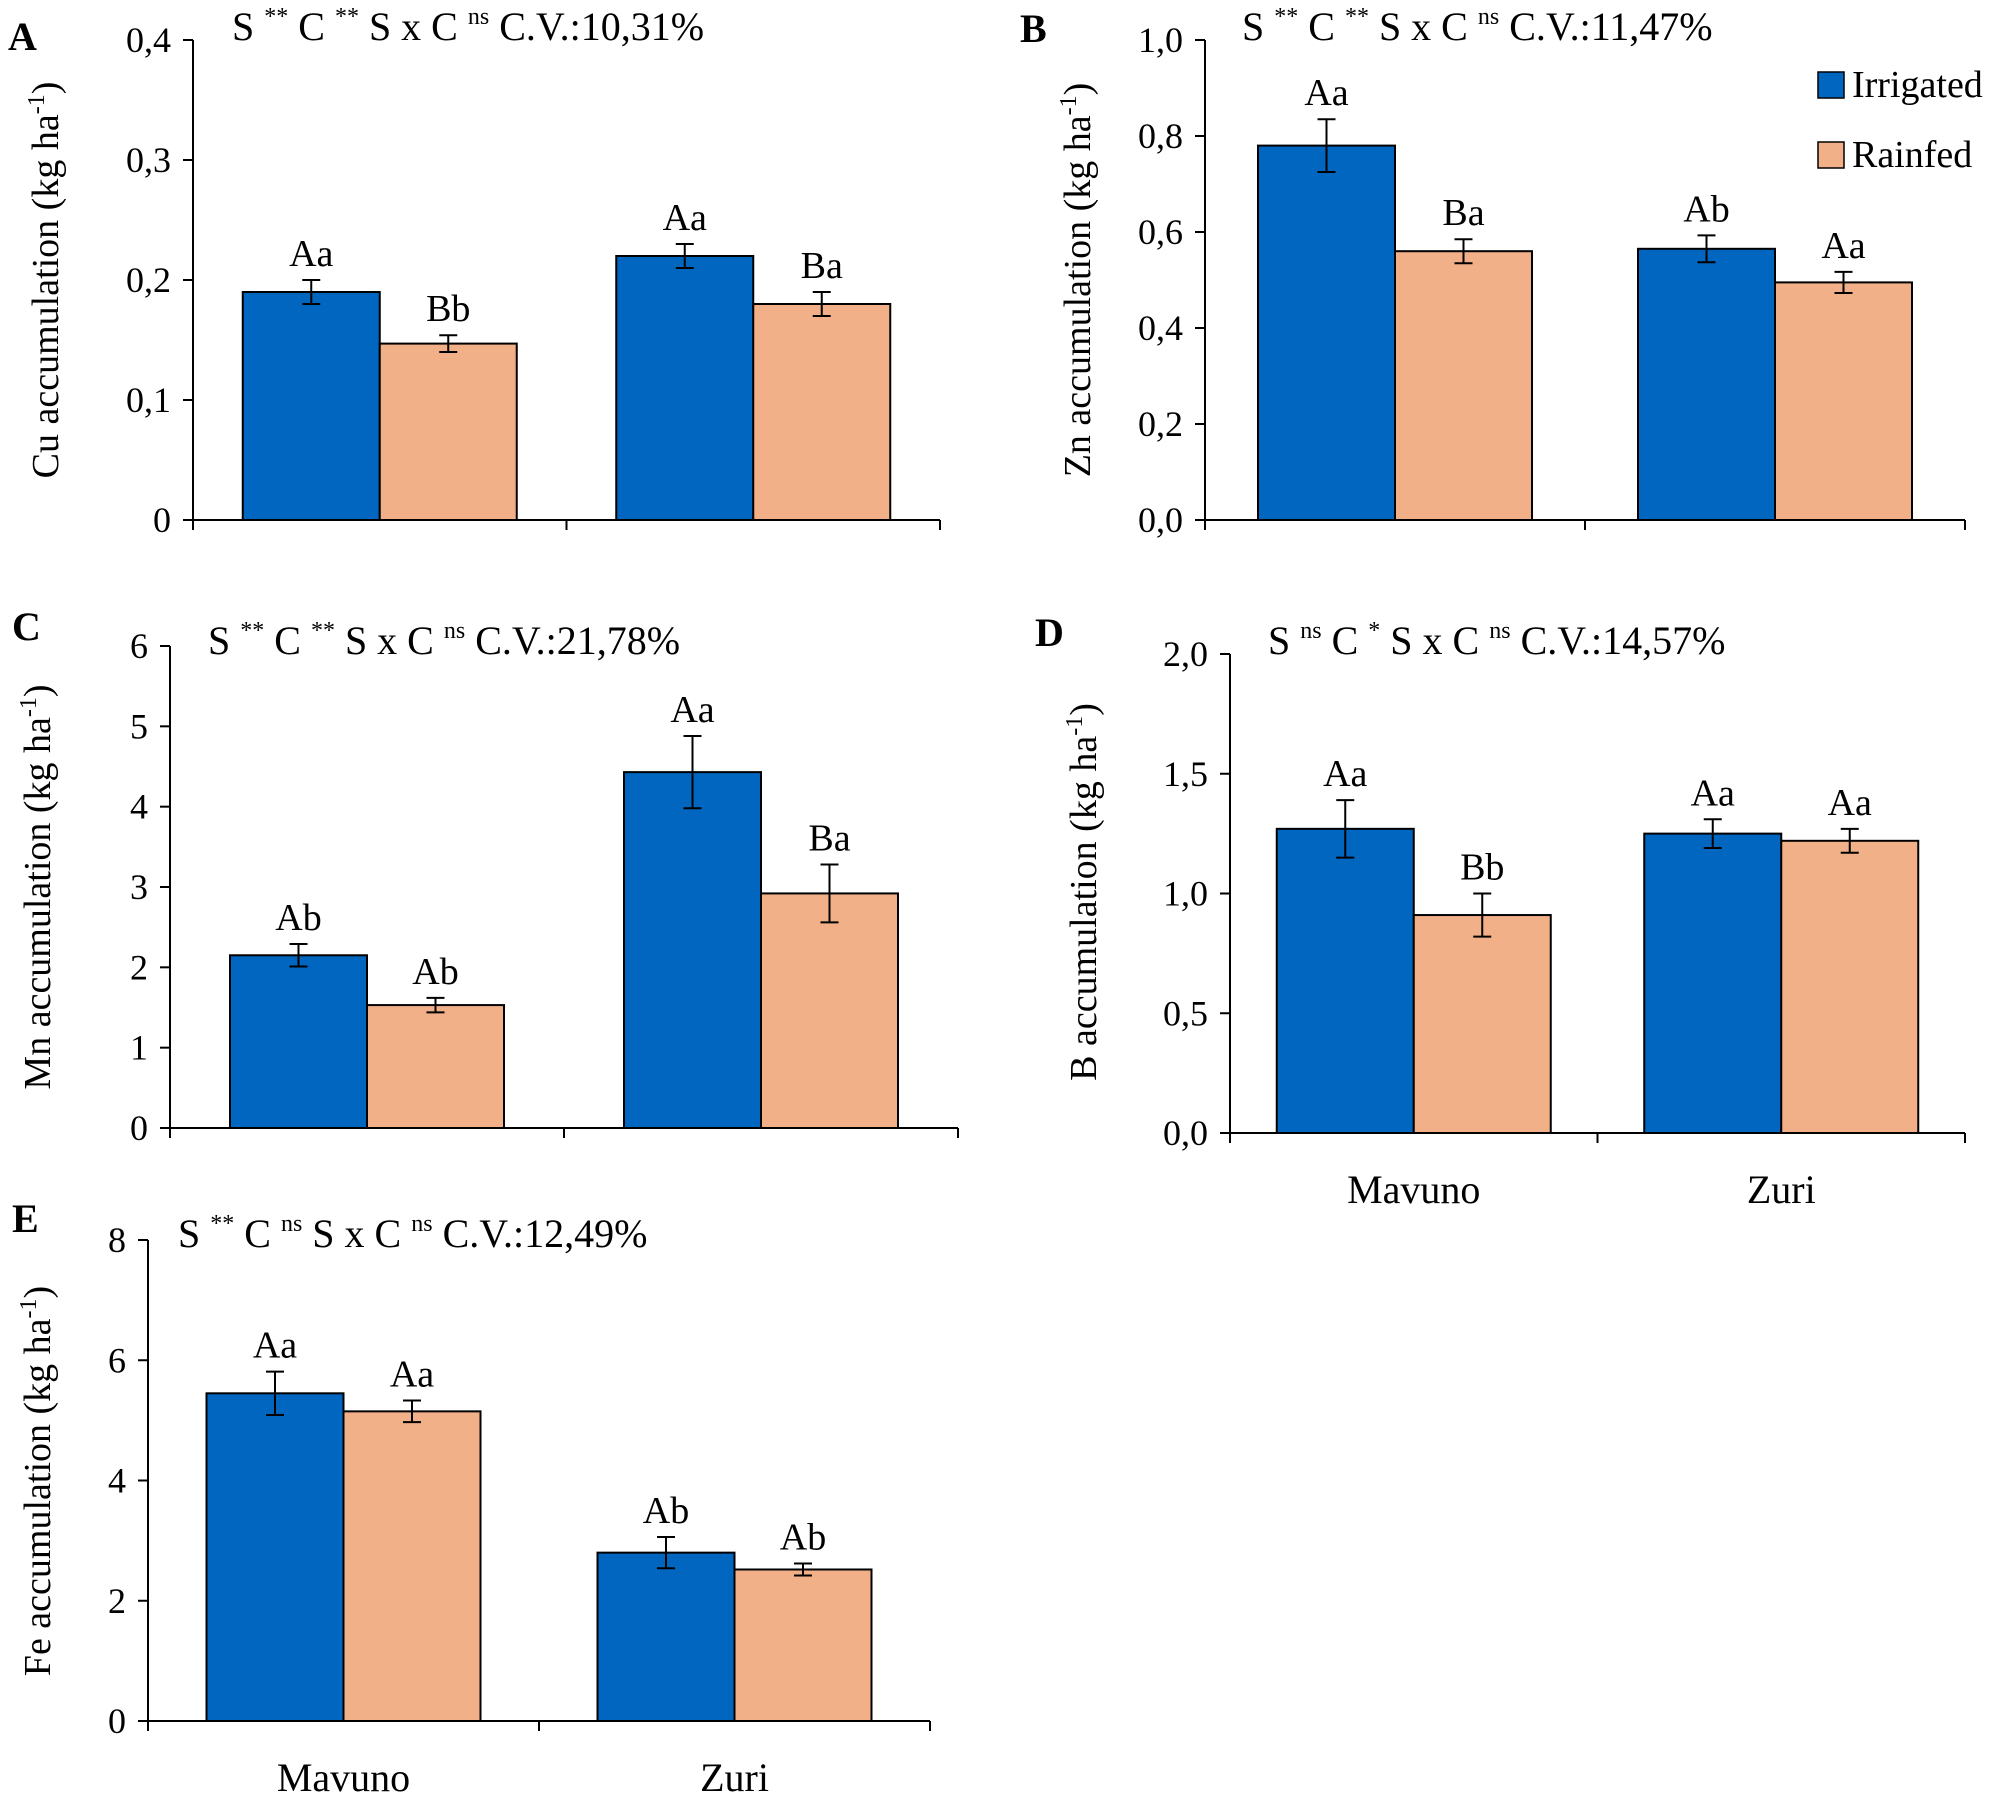 The image size is (2009, 1794). Describe the element at coordinates (1912, 155) in the screenshot. I see `legend-label-rainfed: Rainfed` at that location.